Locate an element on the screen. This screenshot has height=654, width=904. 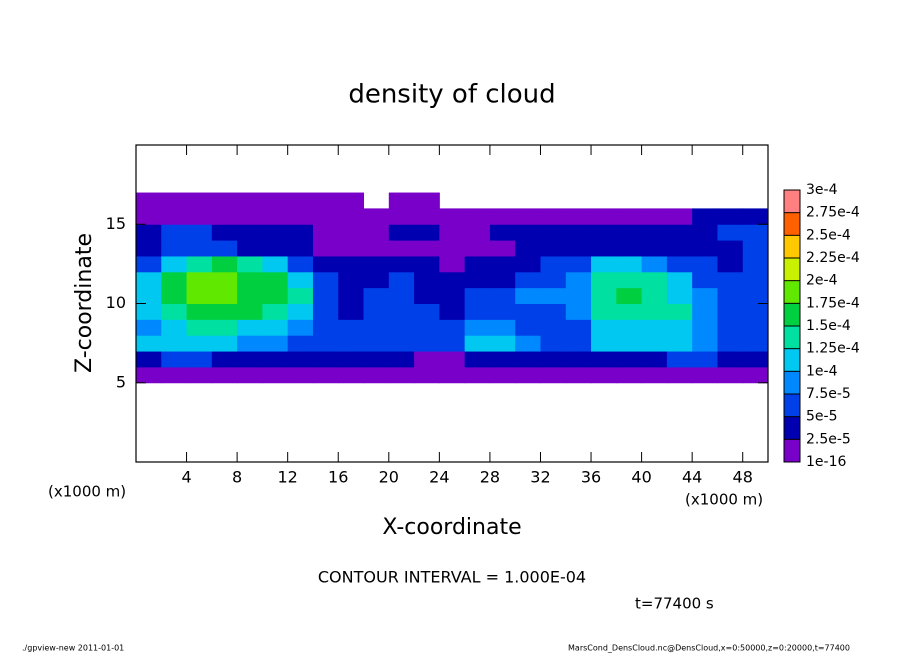
x-tick-label: 48 is located at coordinates (743, 477).